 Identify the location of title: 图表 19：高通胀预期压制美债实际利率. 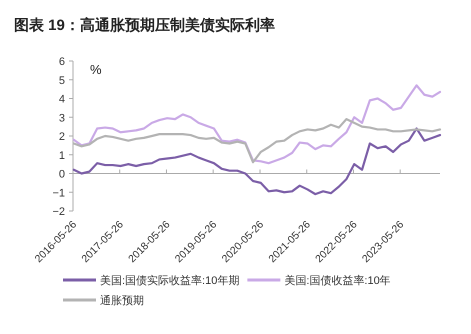
(144, 25).